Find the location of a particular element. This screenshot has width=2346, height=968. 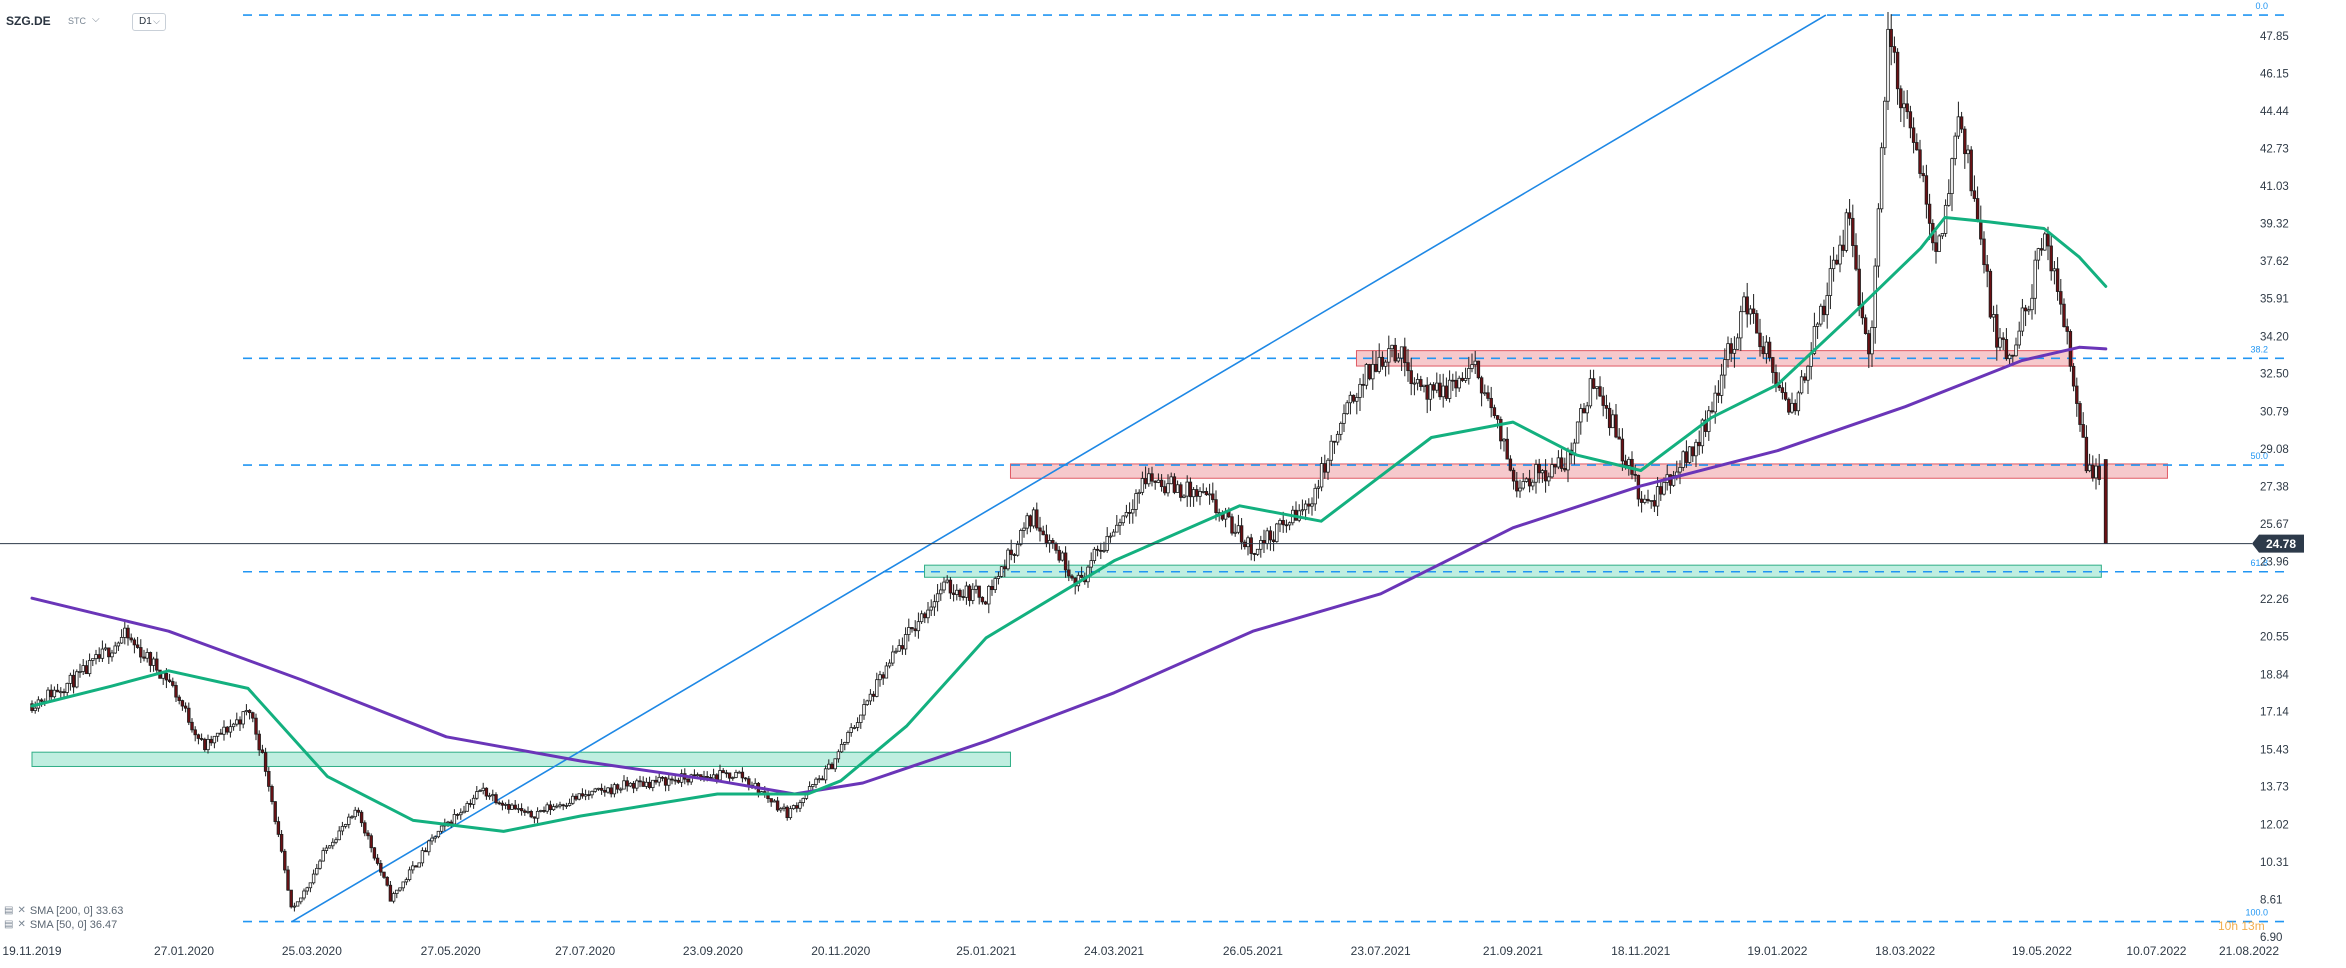

y-tick-label: 47.85 is located at coordinates (2274, 37).